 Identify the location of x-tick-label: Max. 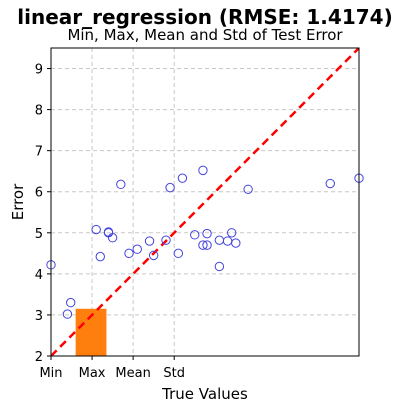
(92, 373).